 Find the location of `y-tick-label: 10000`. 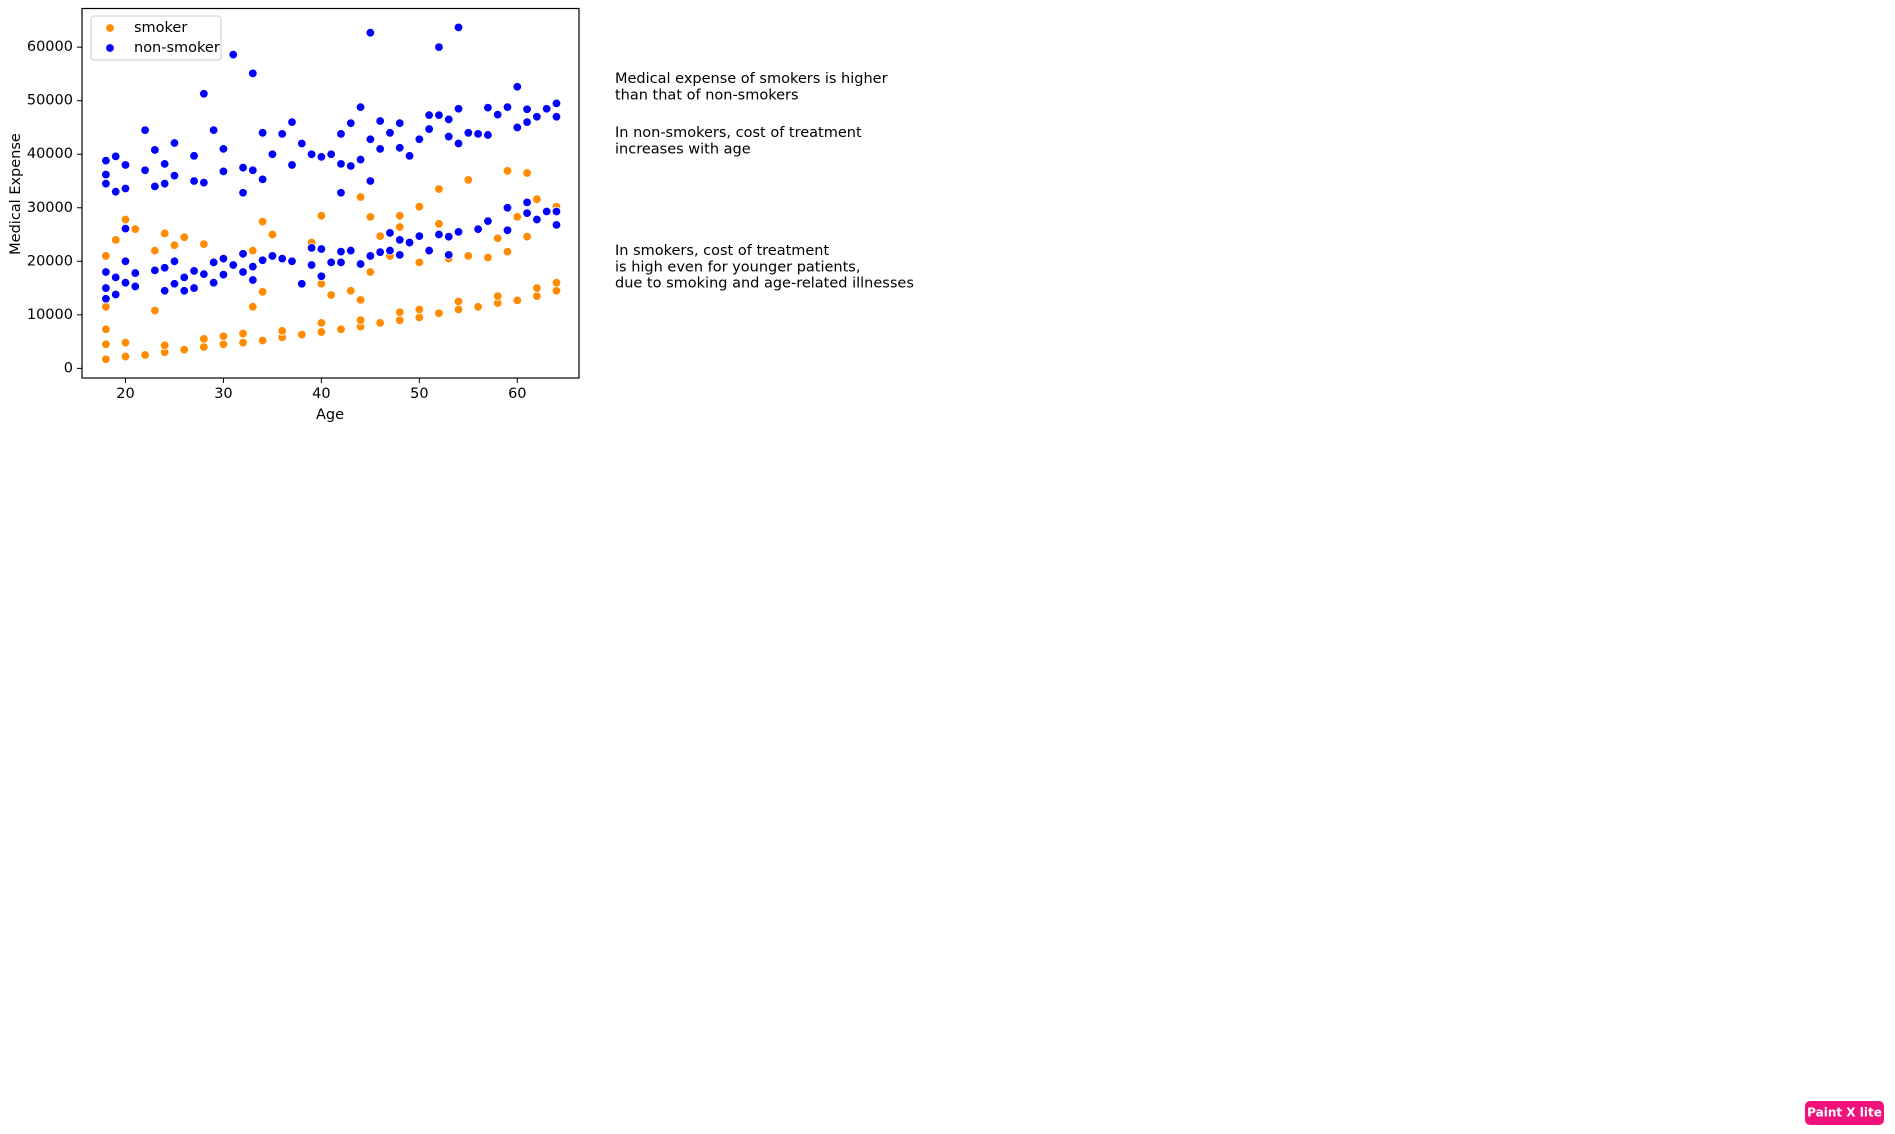

y-tick-label: 10000 is located at coordinates (50, 315).